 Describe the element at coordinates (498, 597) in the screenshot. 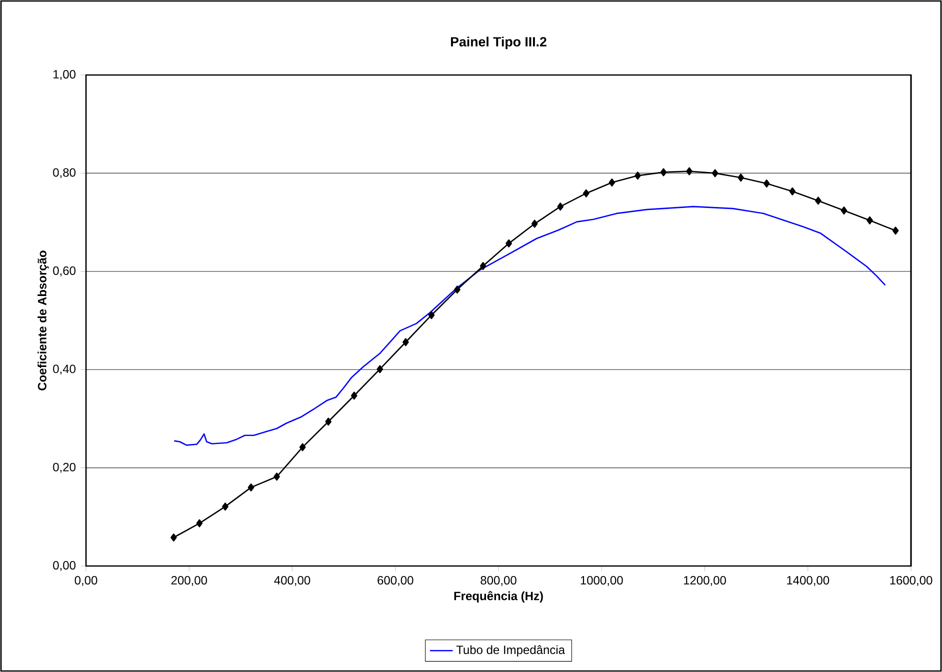

I see `x-axis-title: Frequência (Hz)` at that location.